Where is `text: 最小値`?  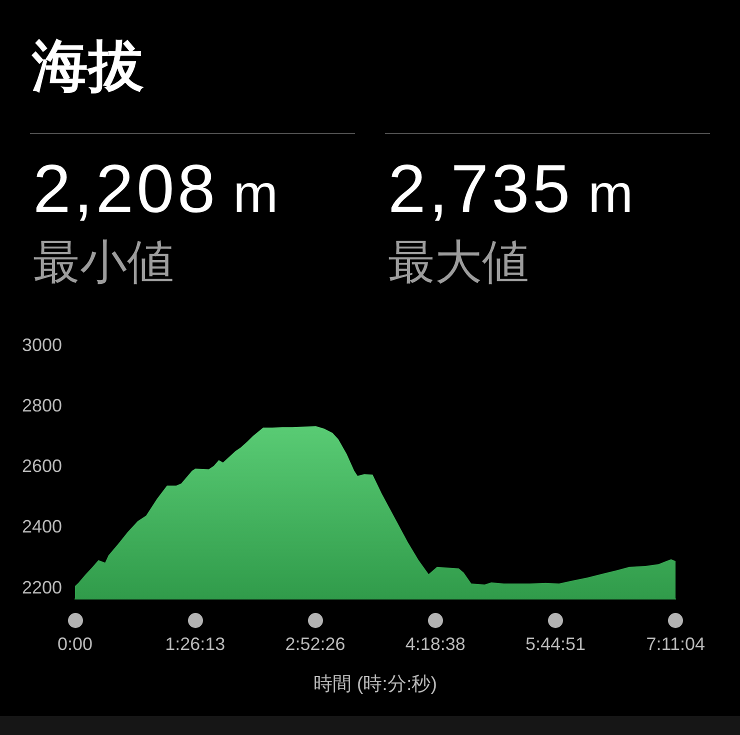
text: 最小値 is located at coordinates (103, 261).